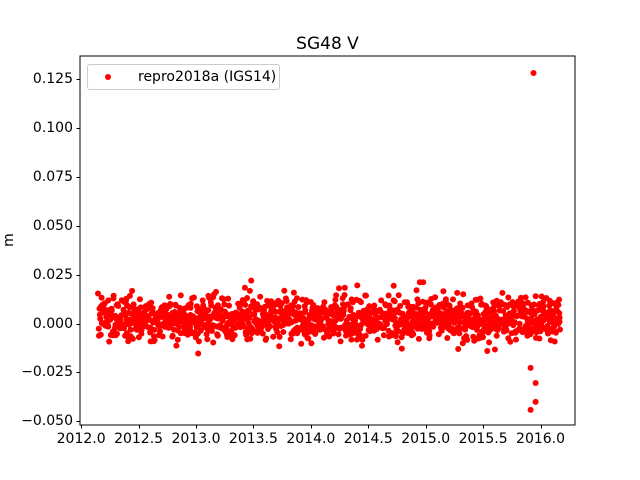 The image size is (640, 480). What do you see at coordinates (207, 77) in the screenshot?
I see `legend-label: repro2018a (IGS14)` at bounding box center [207, 77].